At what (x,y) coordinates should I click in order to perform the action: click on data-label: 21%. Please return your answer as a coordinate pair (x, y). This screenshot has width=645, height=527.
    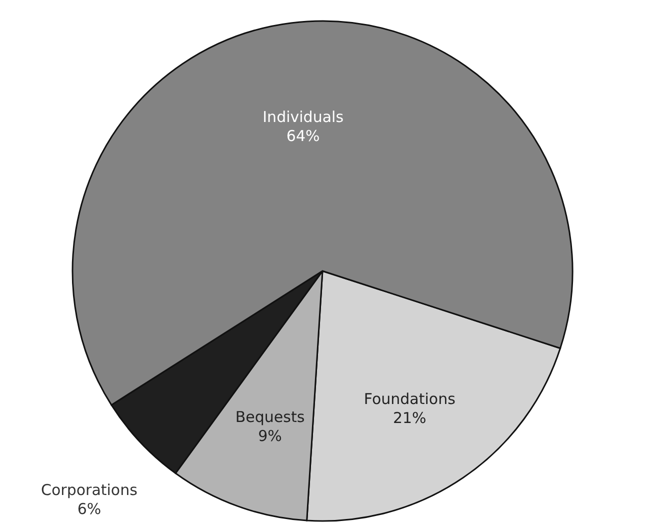
    Looking at the image, I should click on (409, 418).